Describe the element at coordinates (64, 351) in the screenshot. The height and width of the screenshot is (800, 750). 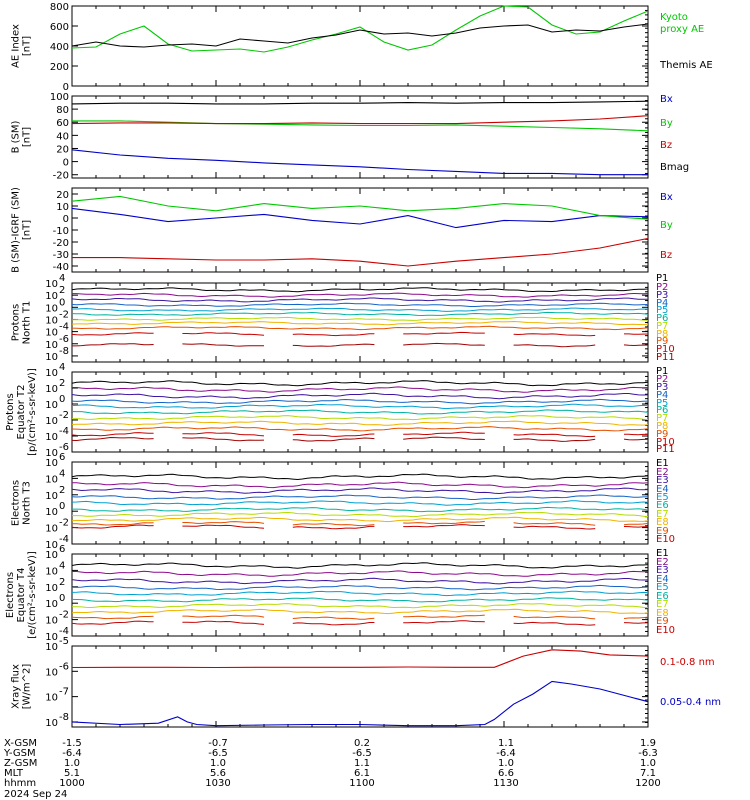
I see `y-tick-exponent: -8` at that location.